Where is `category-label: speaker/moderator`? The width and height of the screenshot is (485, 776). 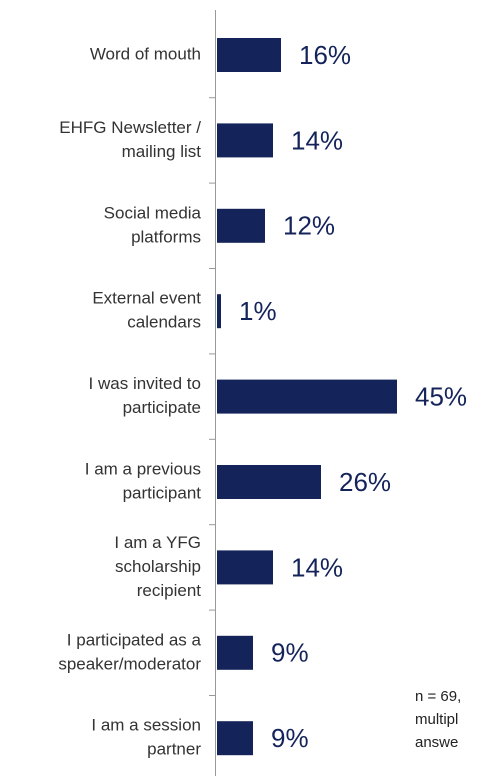 category-label: speaker/moderator is located at coordinates (129, 663).